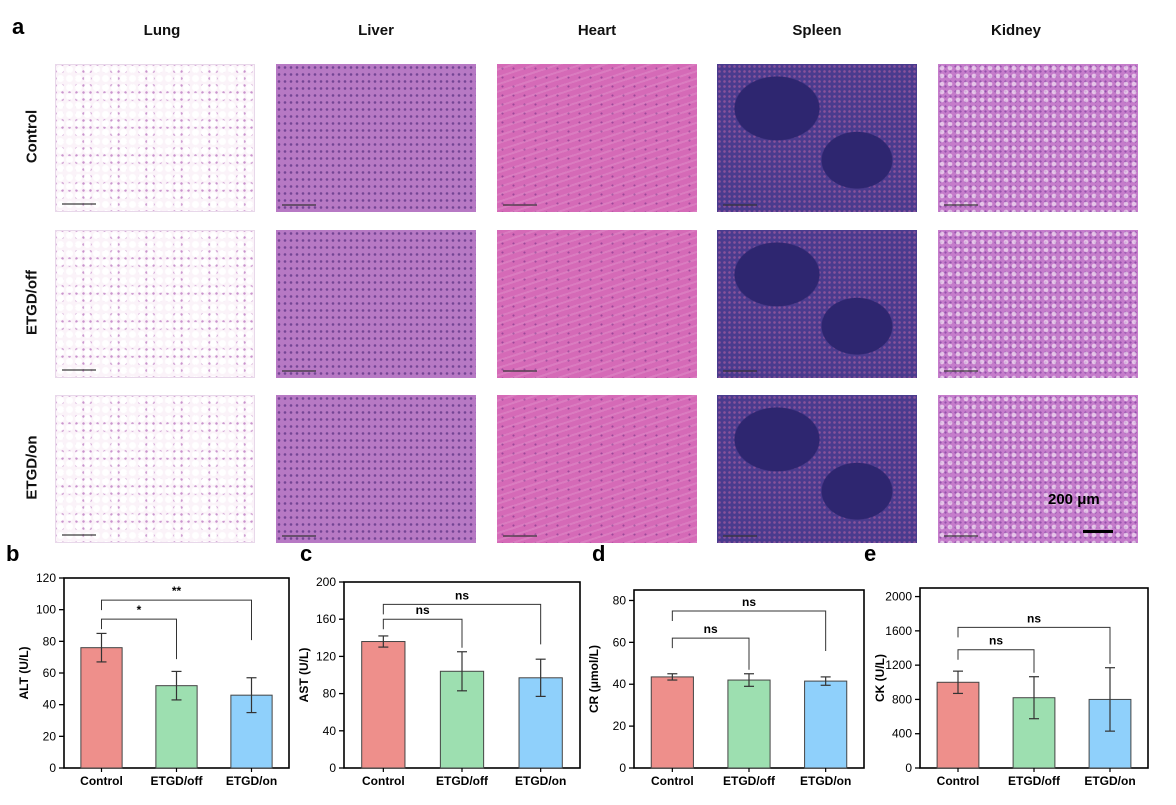  Describe the element at coordinates (139, 610) in the screenshot. I see `significance-label: *` at that location.